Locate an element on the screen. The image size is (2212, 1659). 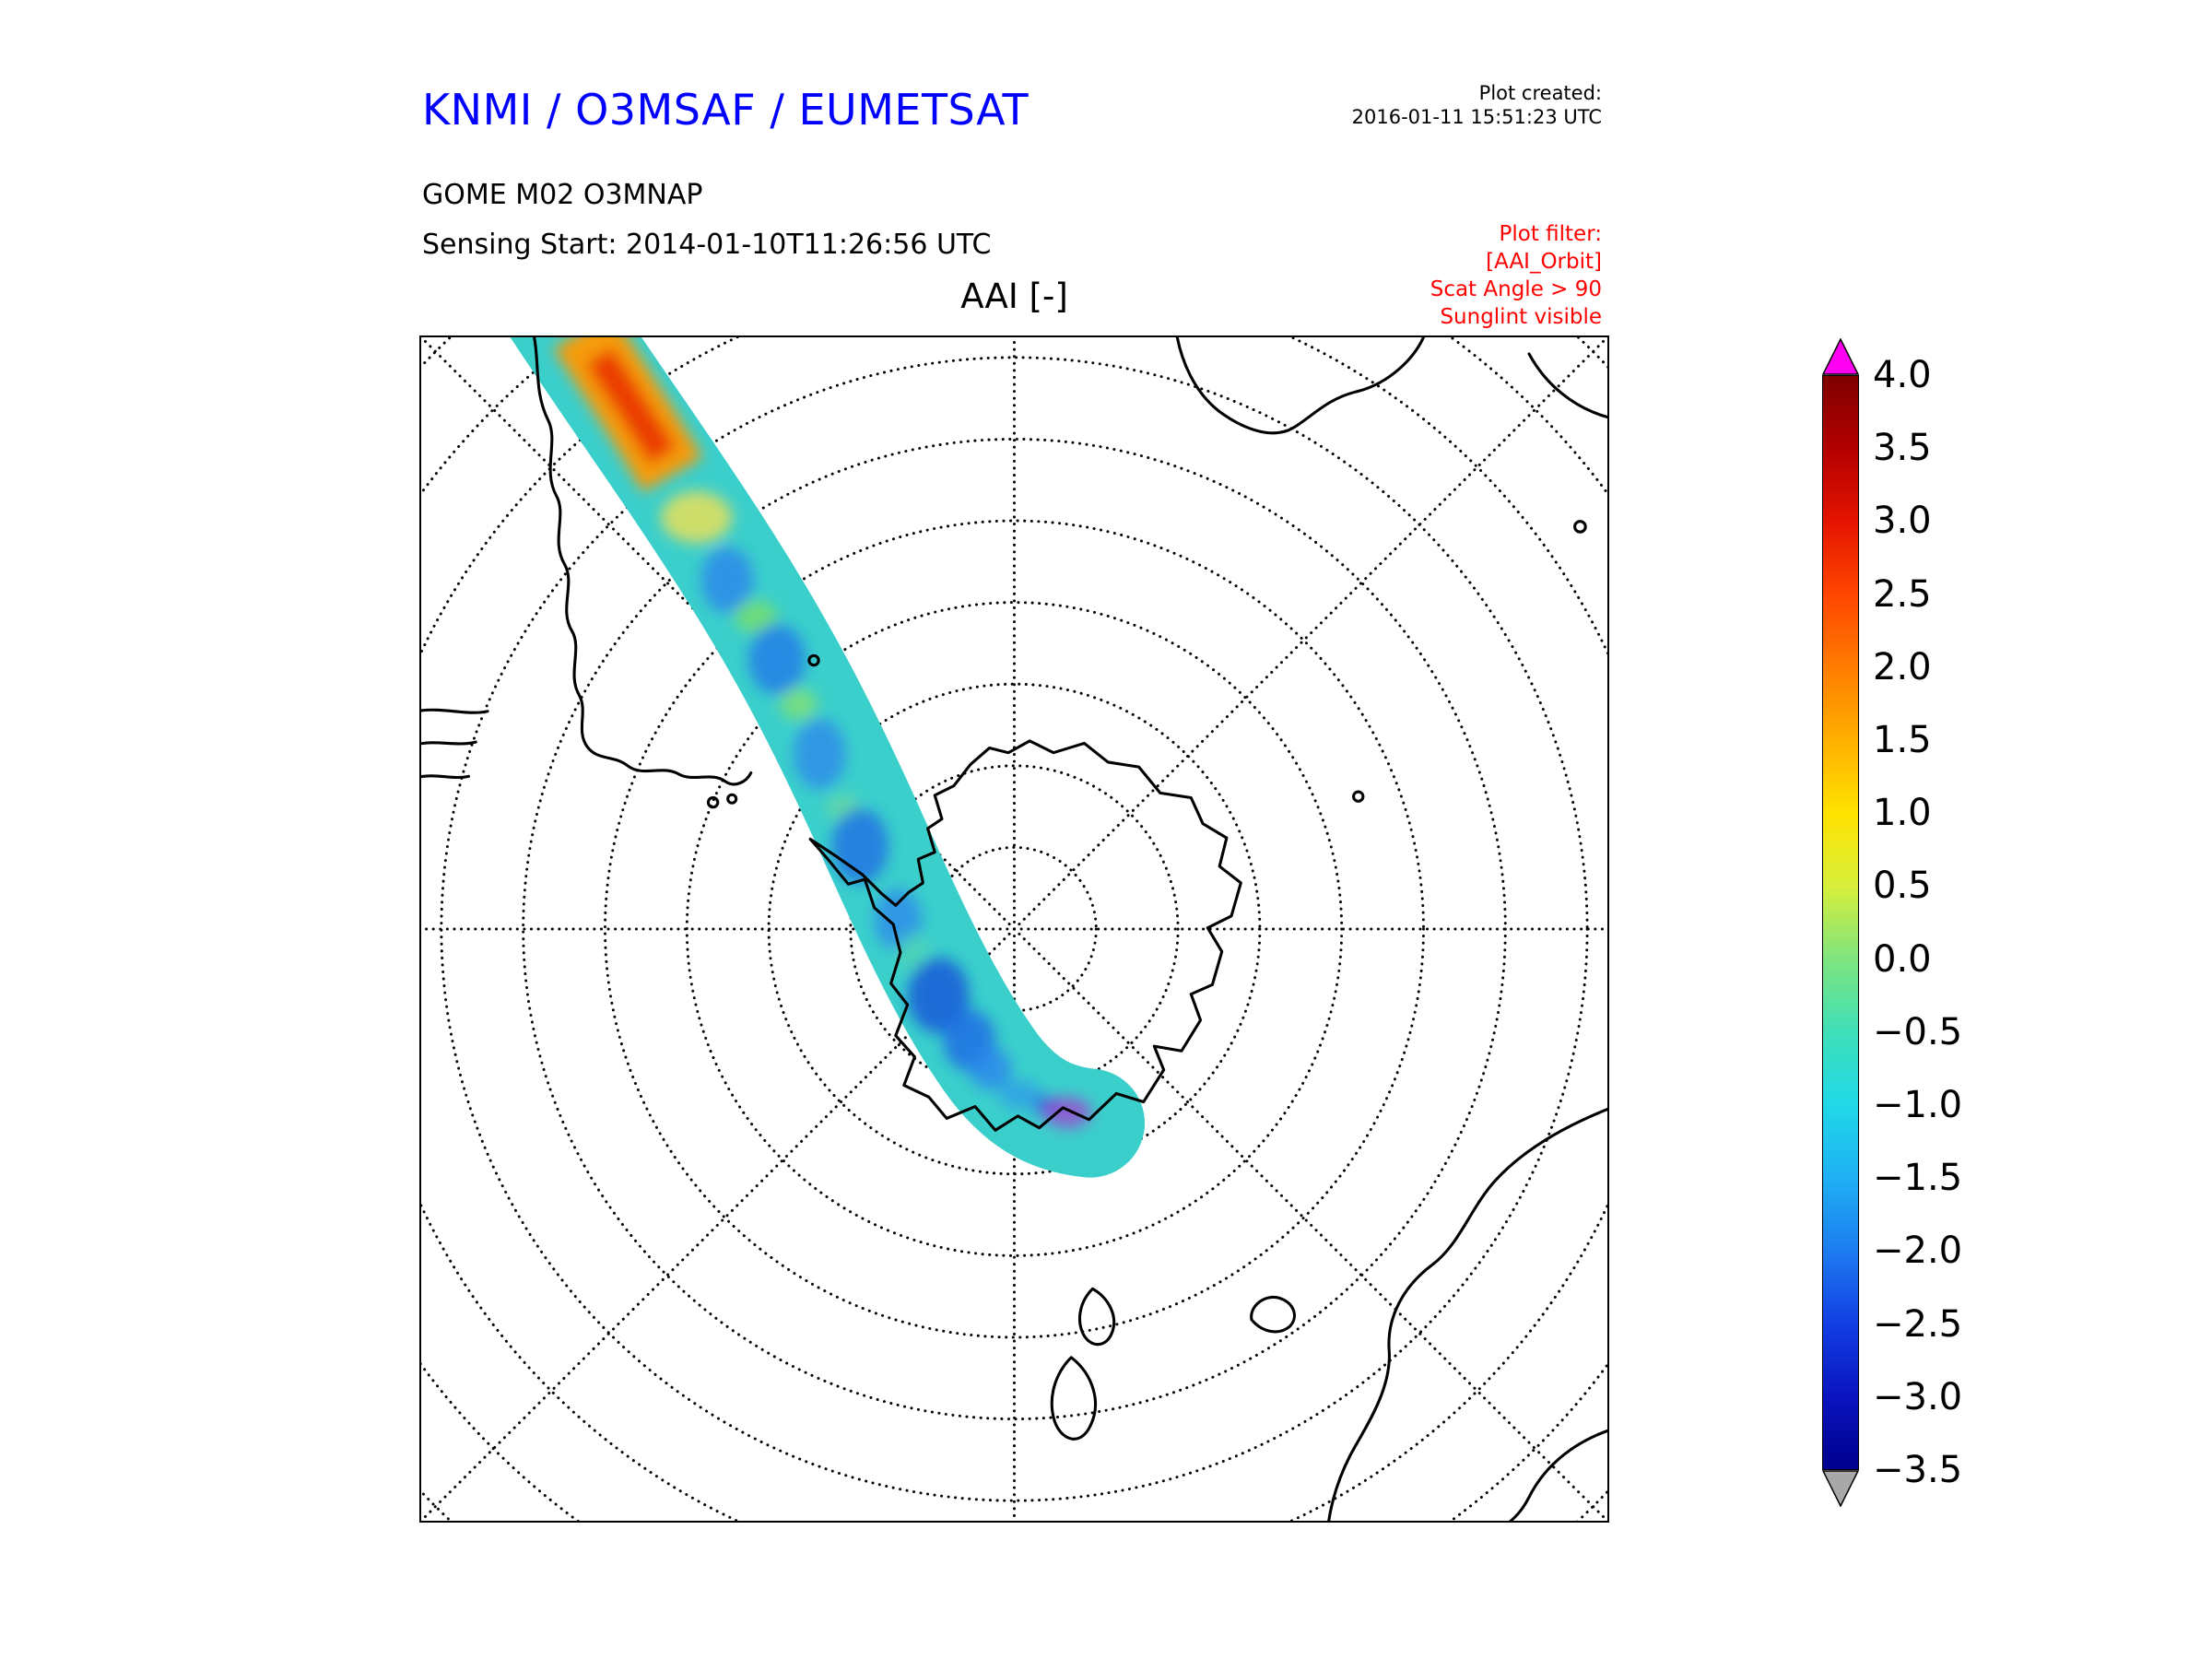
colorbar-tick-label: −2.0 is located at coordinates (1918, 1251).